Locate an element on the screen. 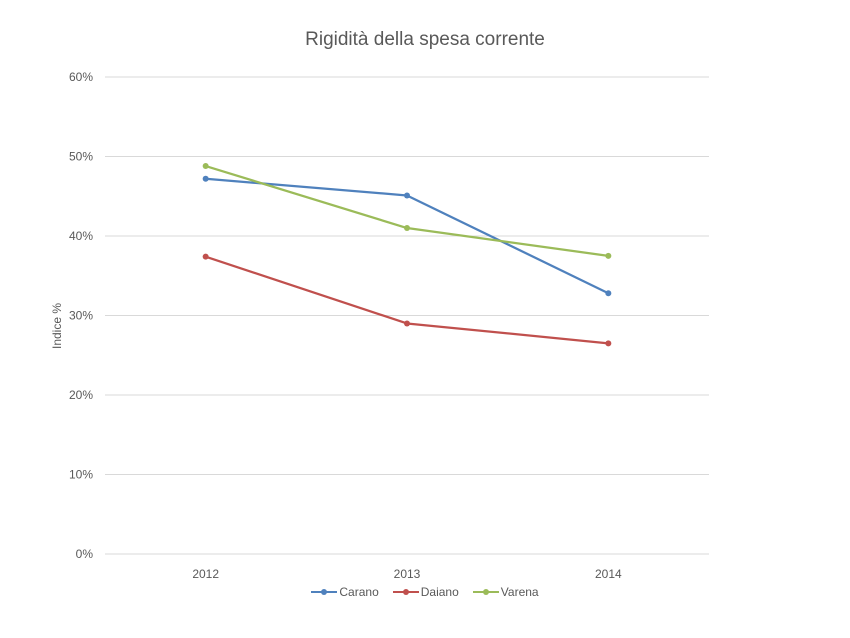 This screenshot has width=850, height=638. y-tick-label: 60% is located at coordinates (81, 77).